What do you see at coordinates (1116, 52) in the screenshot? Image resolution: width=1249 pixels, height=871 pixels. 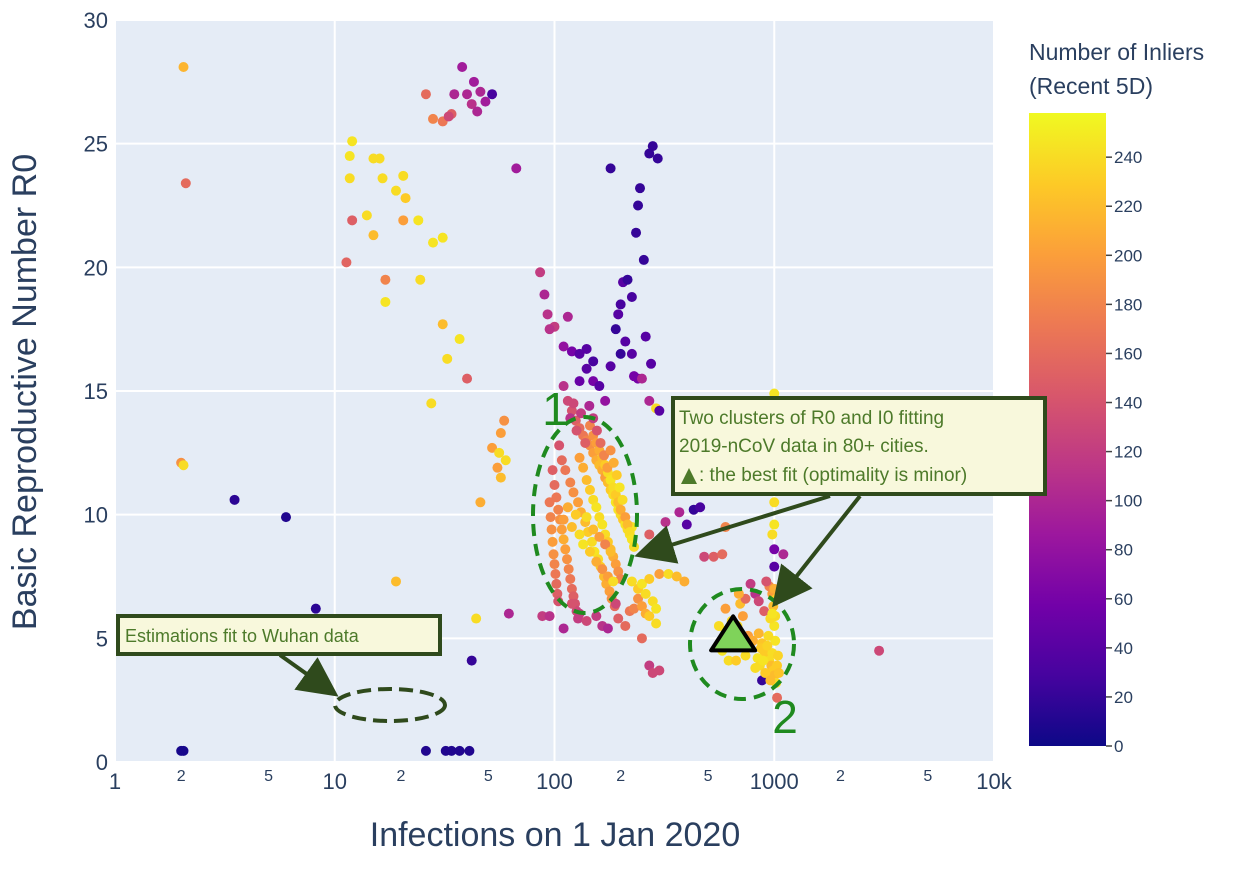 I see `colorbar-title-line1: Number of Inliers` at bounding box center [1116, 52].